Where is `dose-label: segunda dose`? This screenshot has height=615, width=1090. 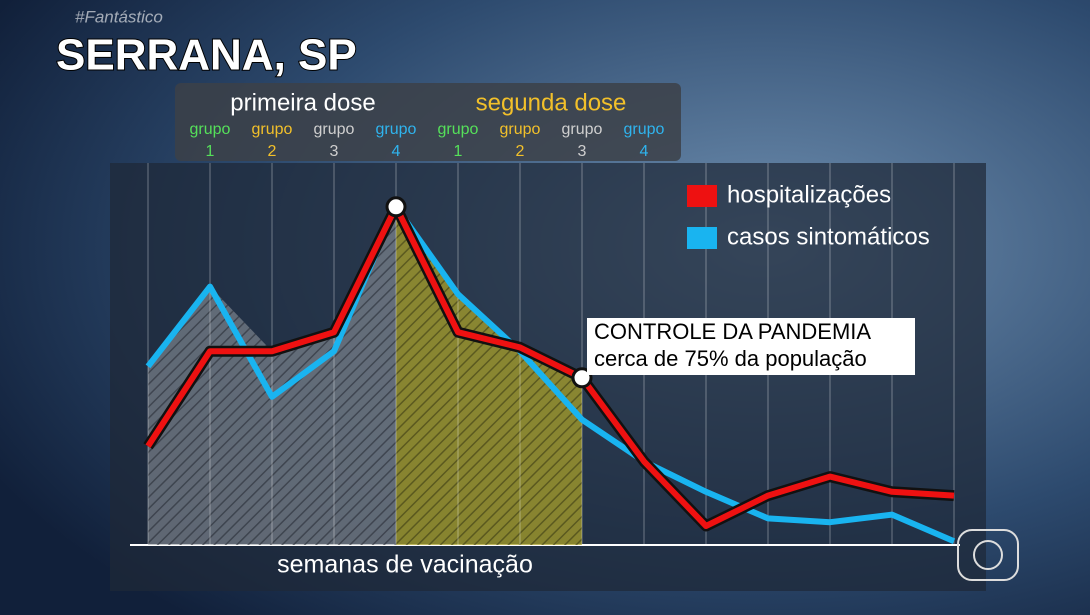 dose-label: segunda dose is located at coordinates (551, 102).